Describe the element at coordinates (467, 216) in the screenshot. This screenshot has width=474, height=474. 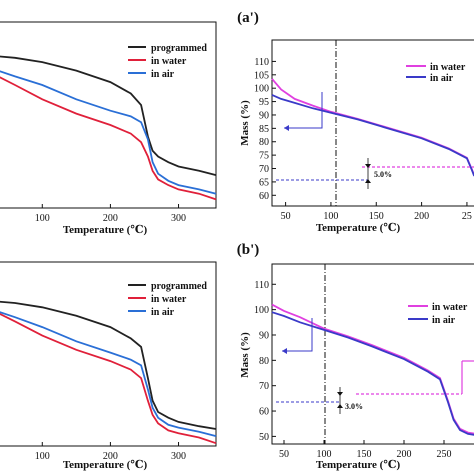
I see `x-tick-label-tr-4: 25` at that location.